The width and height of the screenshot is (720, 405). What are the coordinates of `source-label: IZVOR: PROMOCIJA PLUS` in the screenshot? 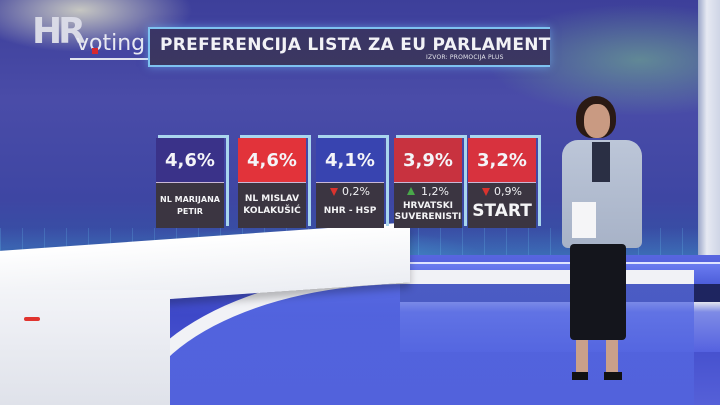 It's located at (465, 57).